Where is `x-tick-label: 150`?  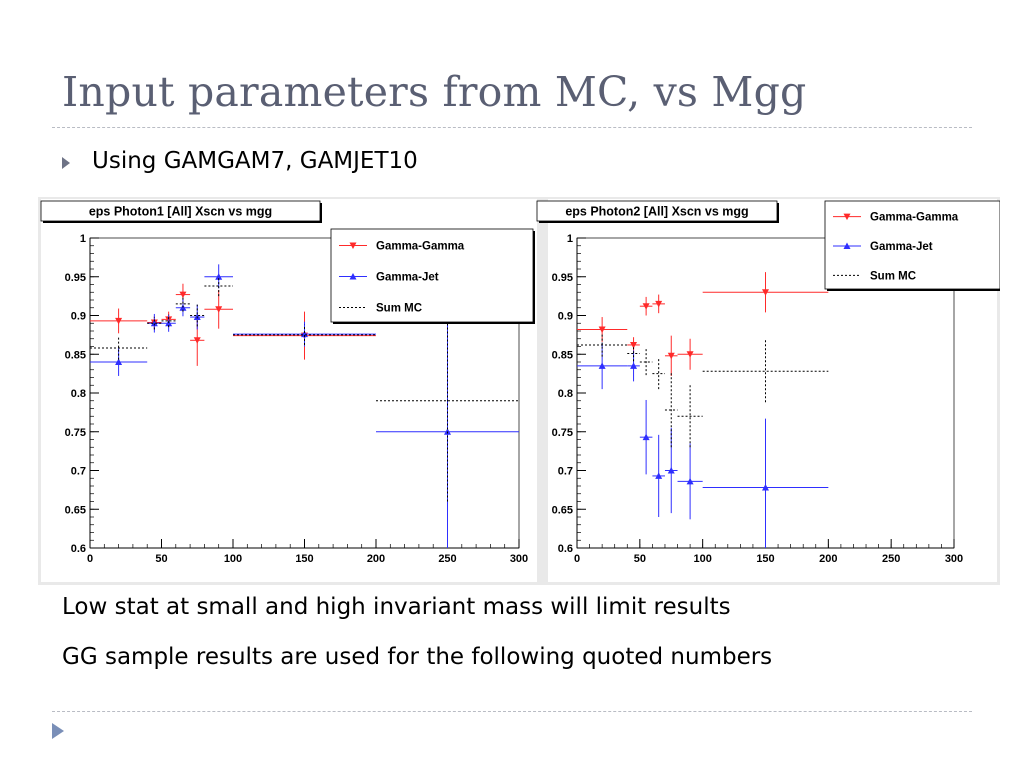
x-tick-label: 150 is located at coordinates (765, 559).